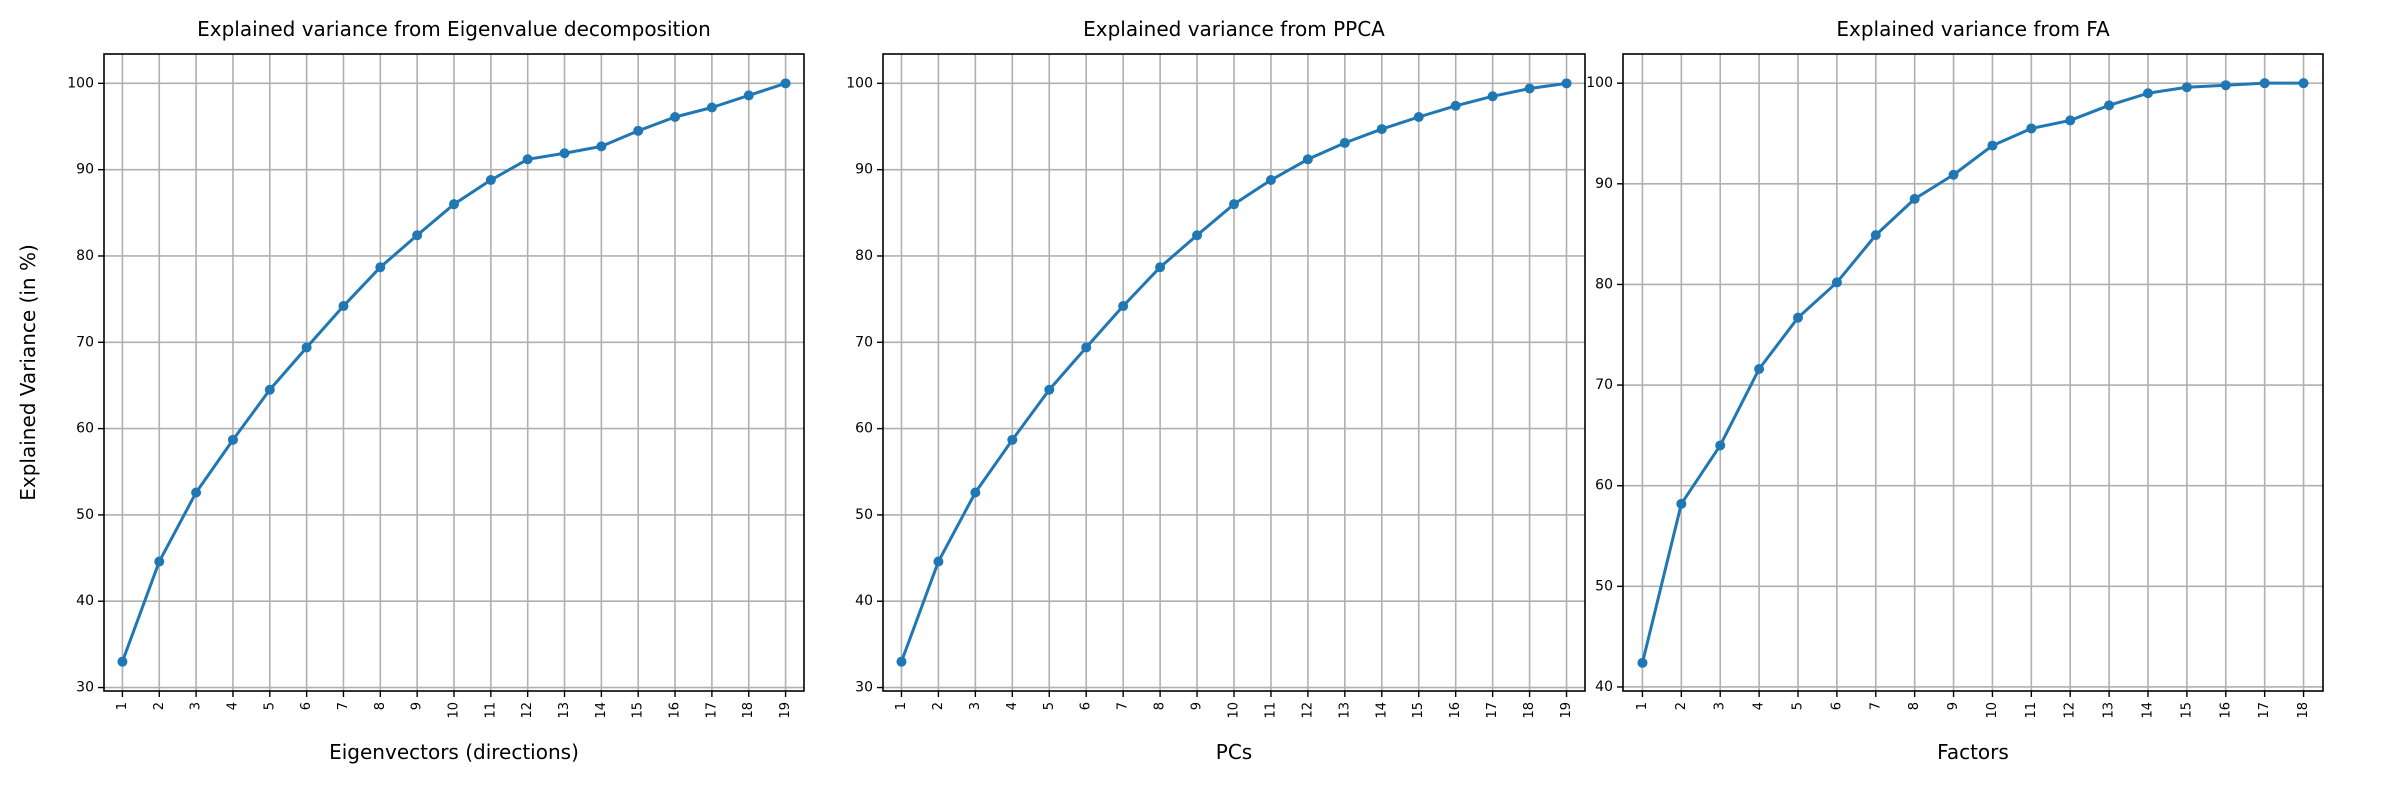 This screenshot has height=785, width=2383. What do you see at coordinates (1234, 29) in the screenshot?
I see `chart-title: Explained variance from PPCA` at bounding box center [1234, 29].